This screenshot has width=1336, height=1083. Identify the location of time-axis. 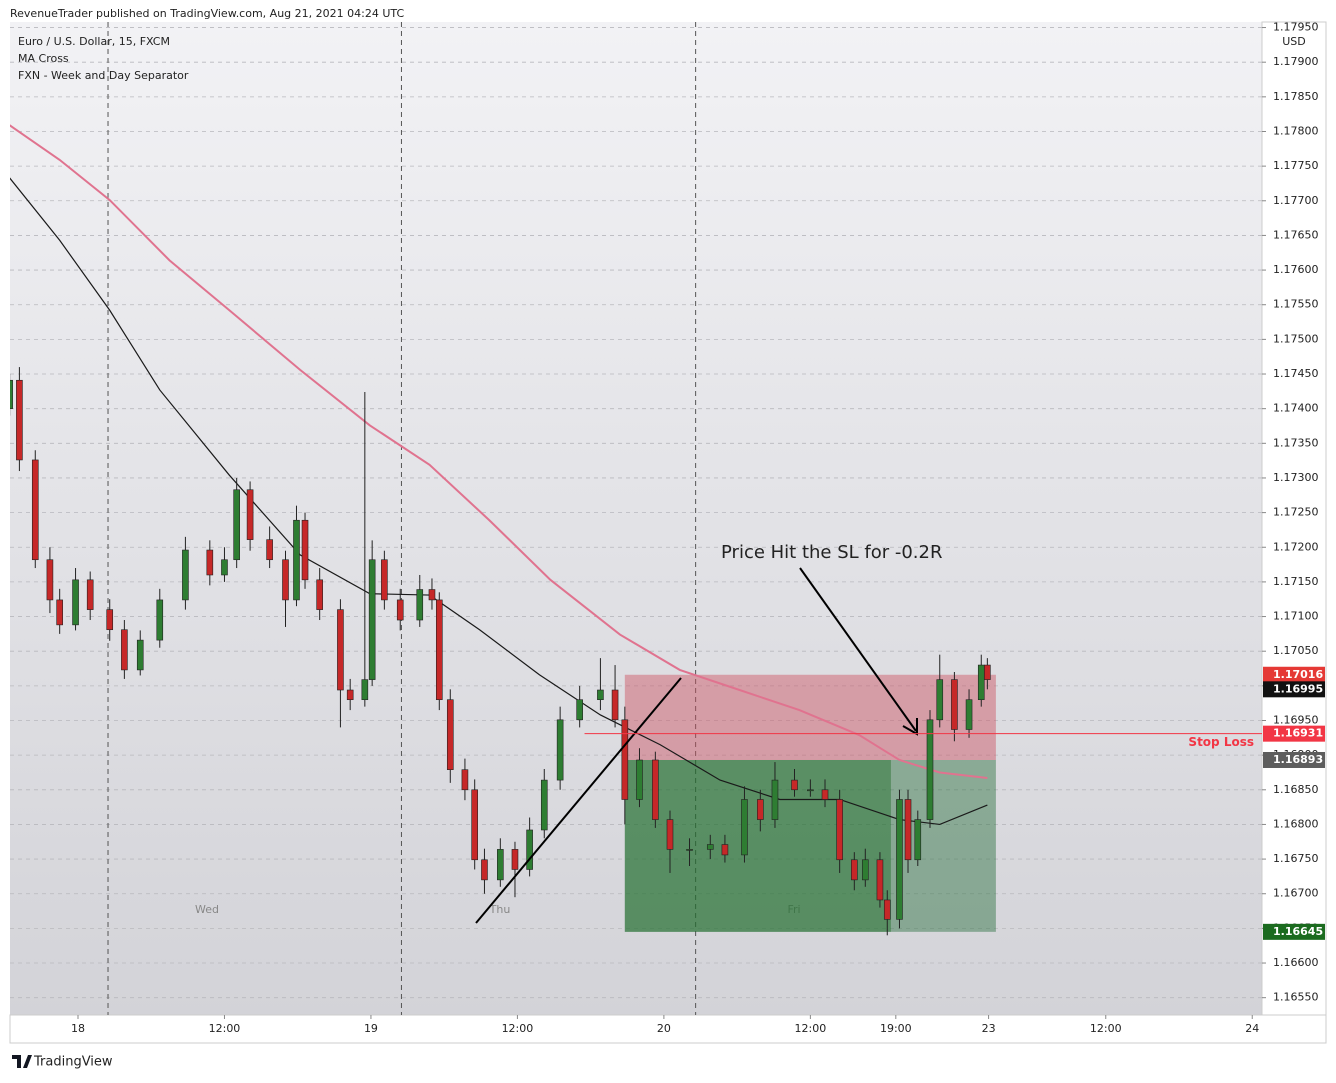
(668, 1029).